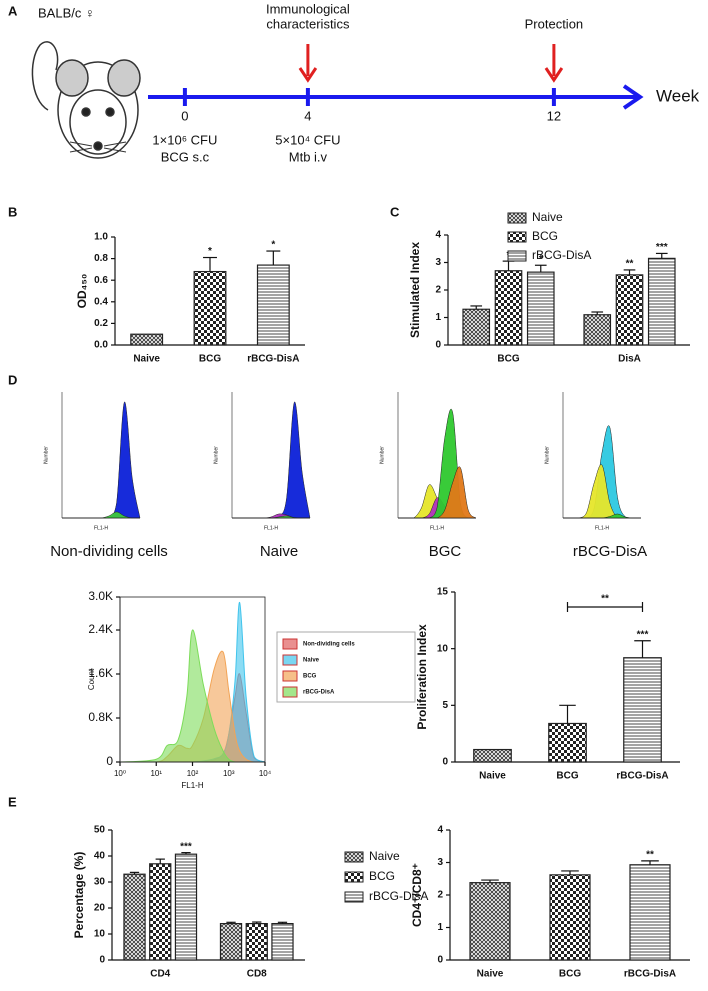 The width and height of the screenshot is (708, 991). What do you see at coordinates (265, 773) in the screenshot?
I see `x-tick-label: 10⁴` at bounding box center [265, 773].